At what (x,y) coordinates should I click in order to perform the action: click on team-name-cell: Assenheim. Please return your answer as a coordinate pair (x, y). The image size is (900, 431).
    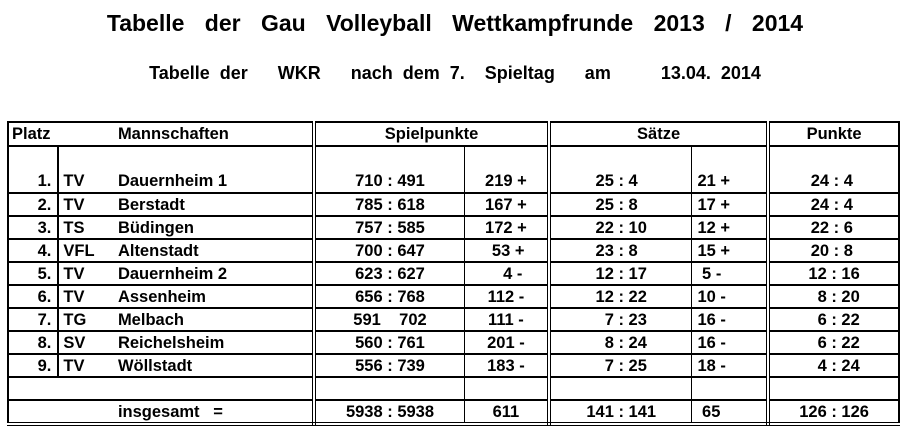
    Looking at the image, I should click on (215, 297).